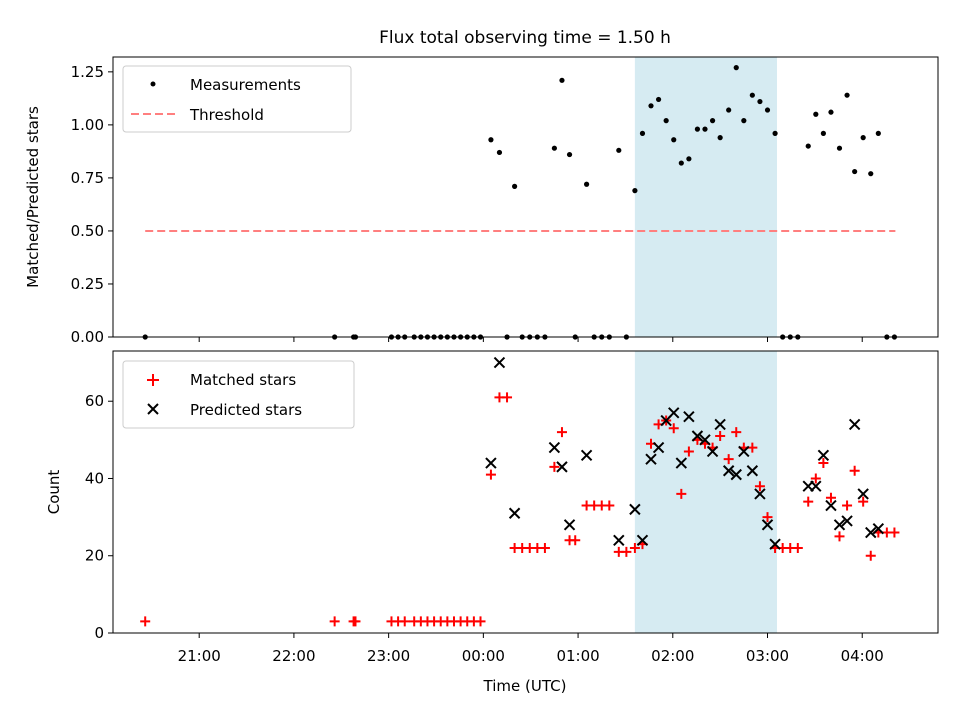 The height and width of the screenshot is (720, 960). What do you see at coordinates (92, 204) in the screenshot?
I see `top-y-axis: 0.00 0.25 0.50 0.75 1.00 1.25` at bounding box center [92, 204].